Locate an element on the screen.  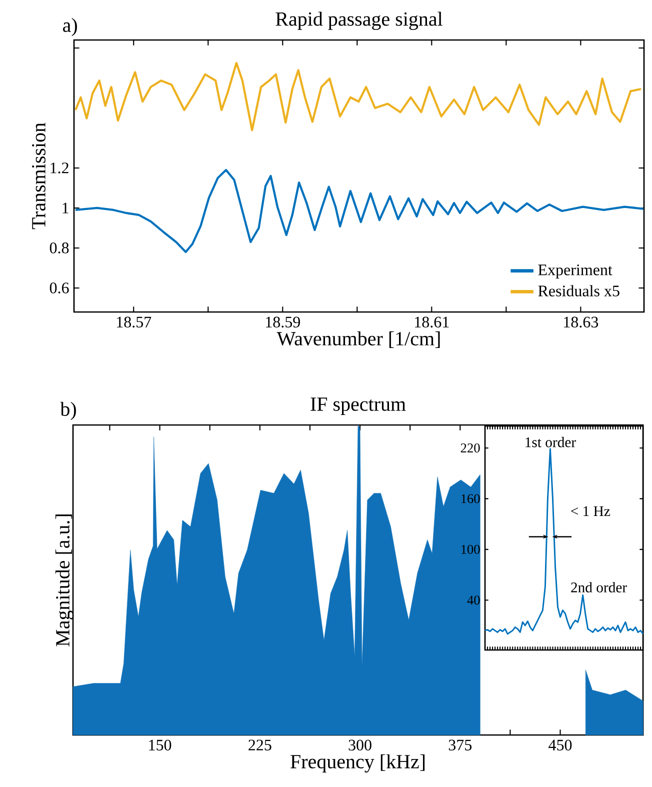
x-axis-title: Frequency [kHz] is located at coordinates (357, 763).